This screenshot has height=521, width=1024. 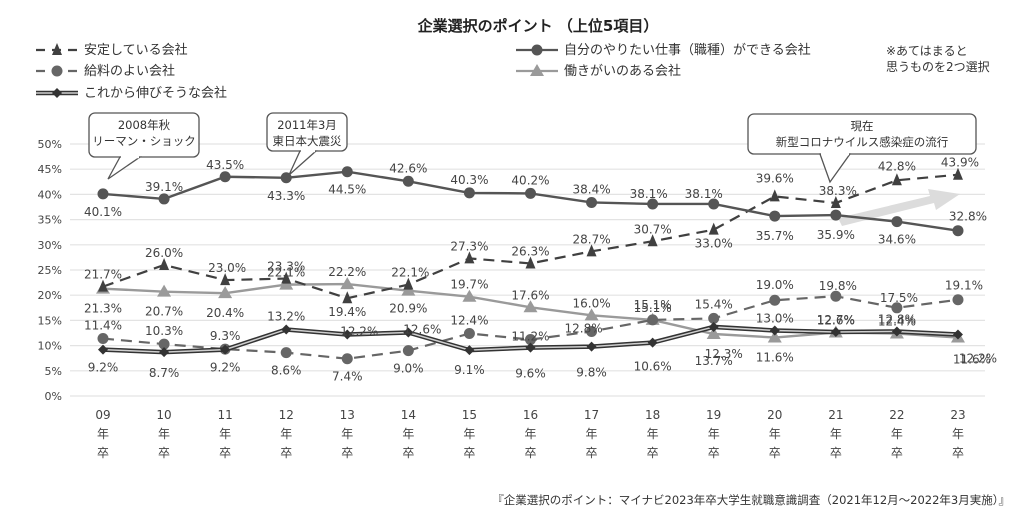 I want to click on callout-text: リーマン・ショック, so click(x=144, y=141).